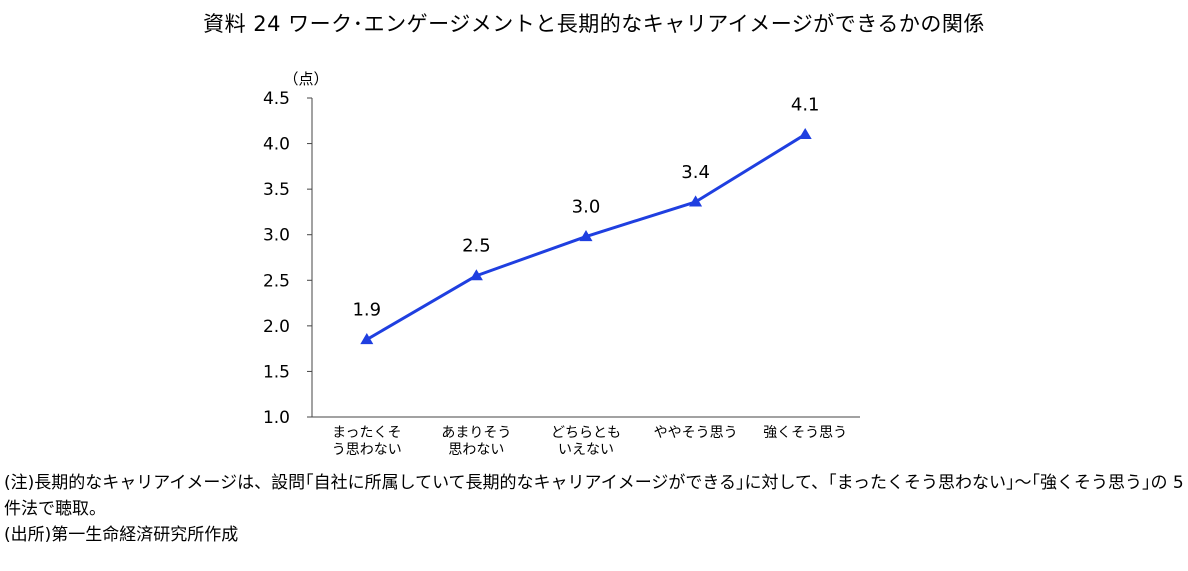 Image resolution: width=1188 pixels, height=571 pixels. I want to click on y-tick-label: 1.5, so click(276, 372).